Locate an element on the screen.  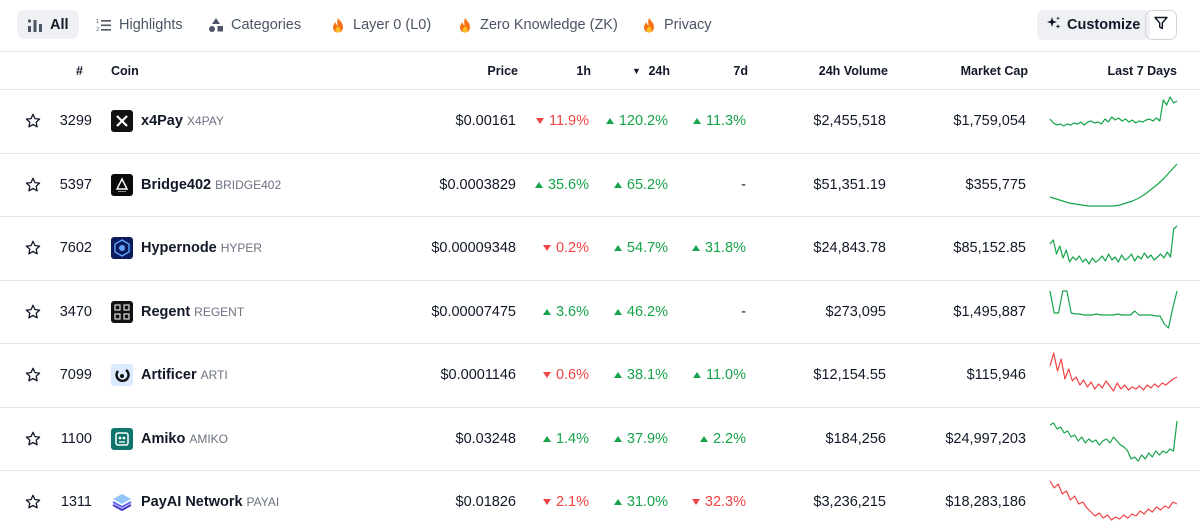
price: $0.0003829 is located at coordinates (477, 184).